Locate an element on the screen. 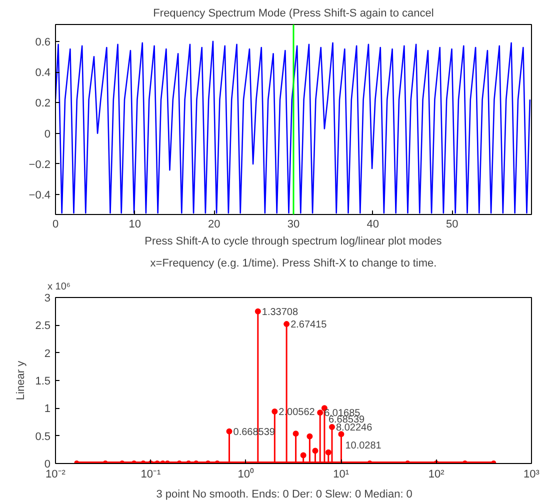  x-tick-label: 10² is located at coordinates (436, 474).